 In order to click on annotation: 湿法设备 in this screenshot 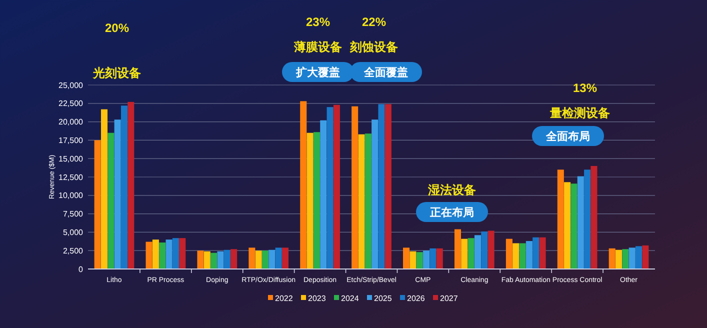, I will do `click(451, 190)`.